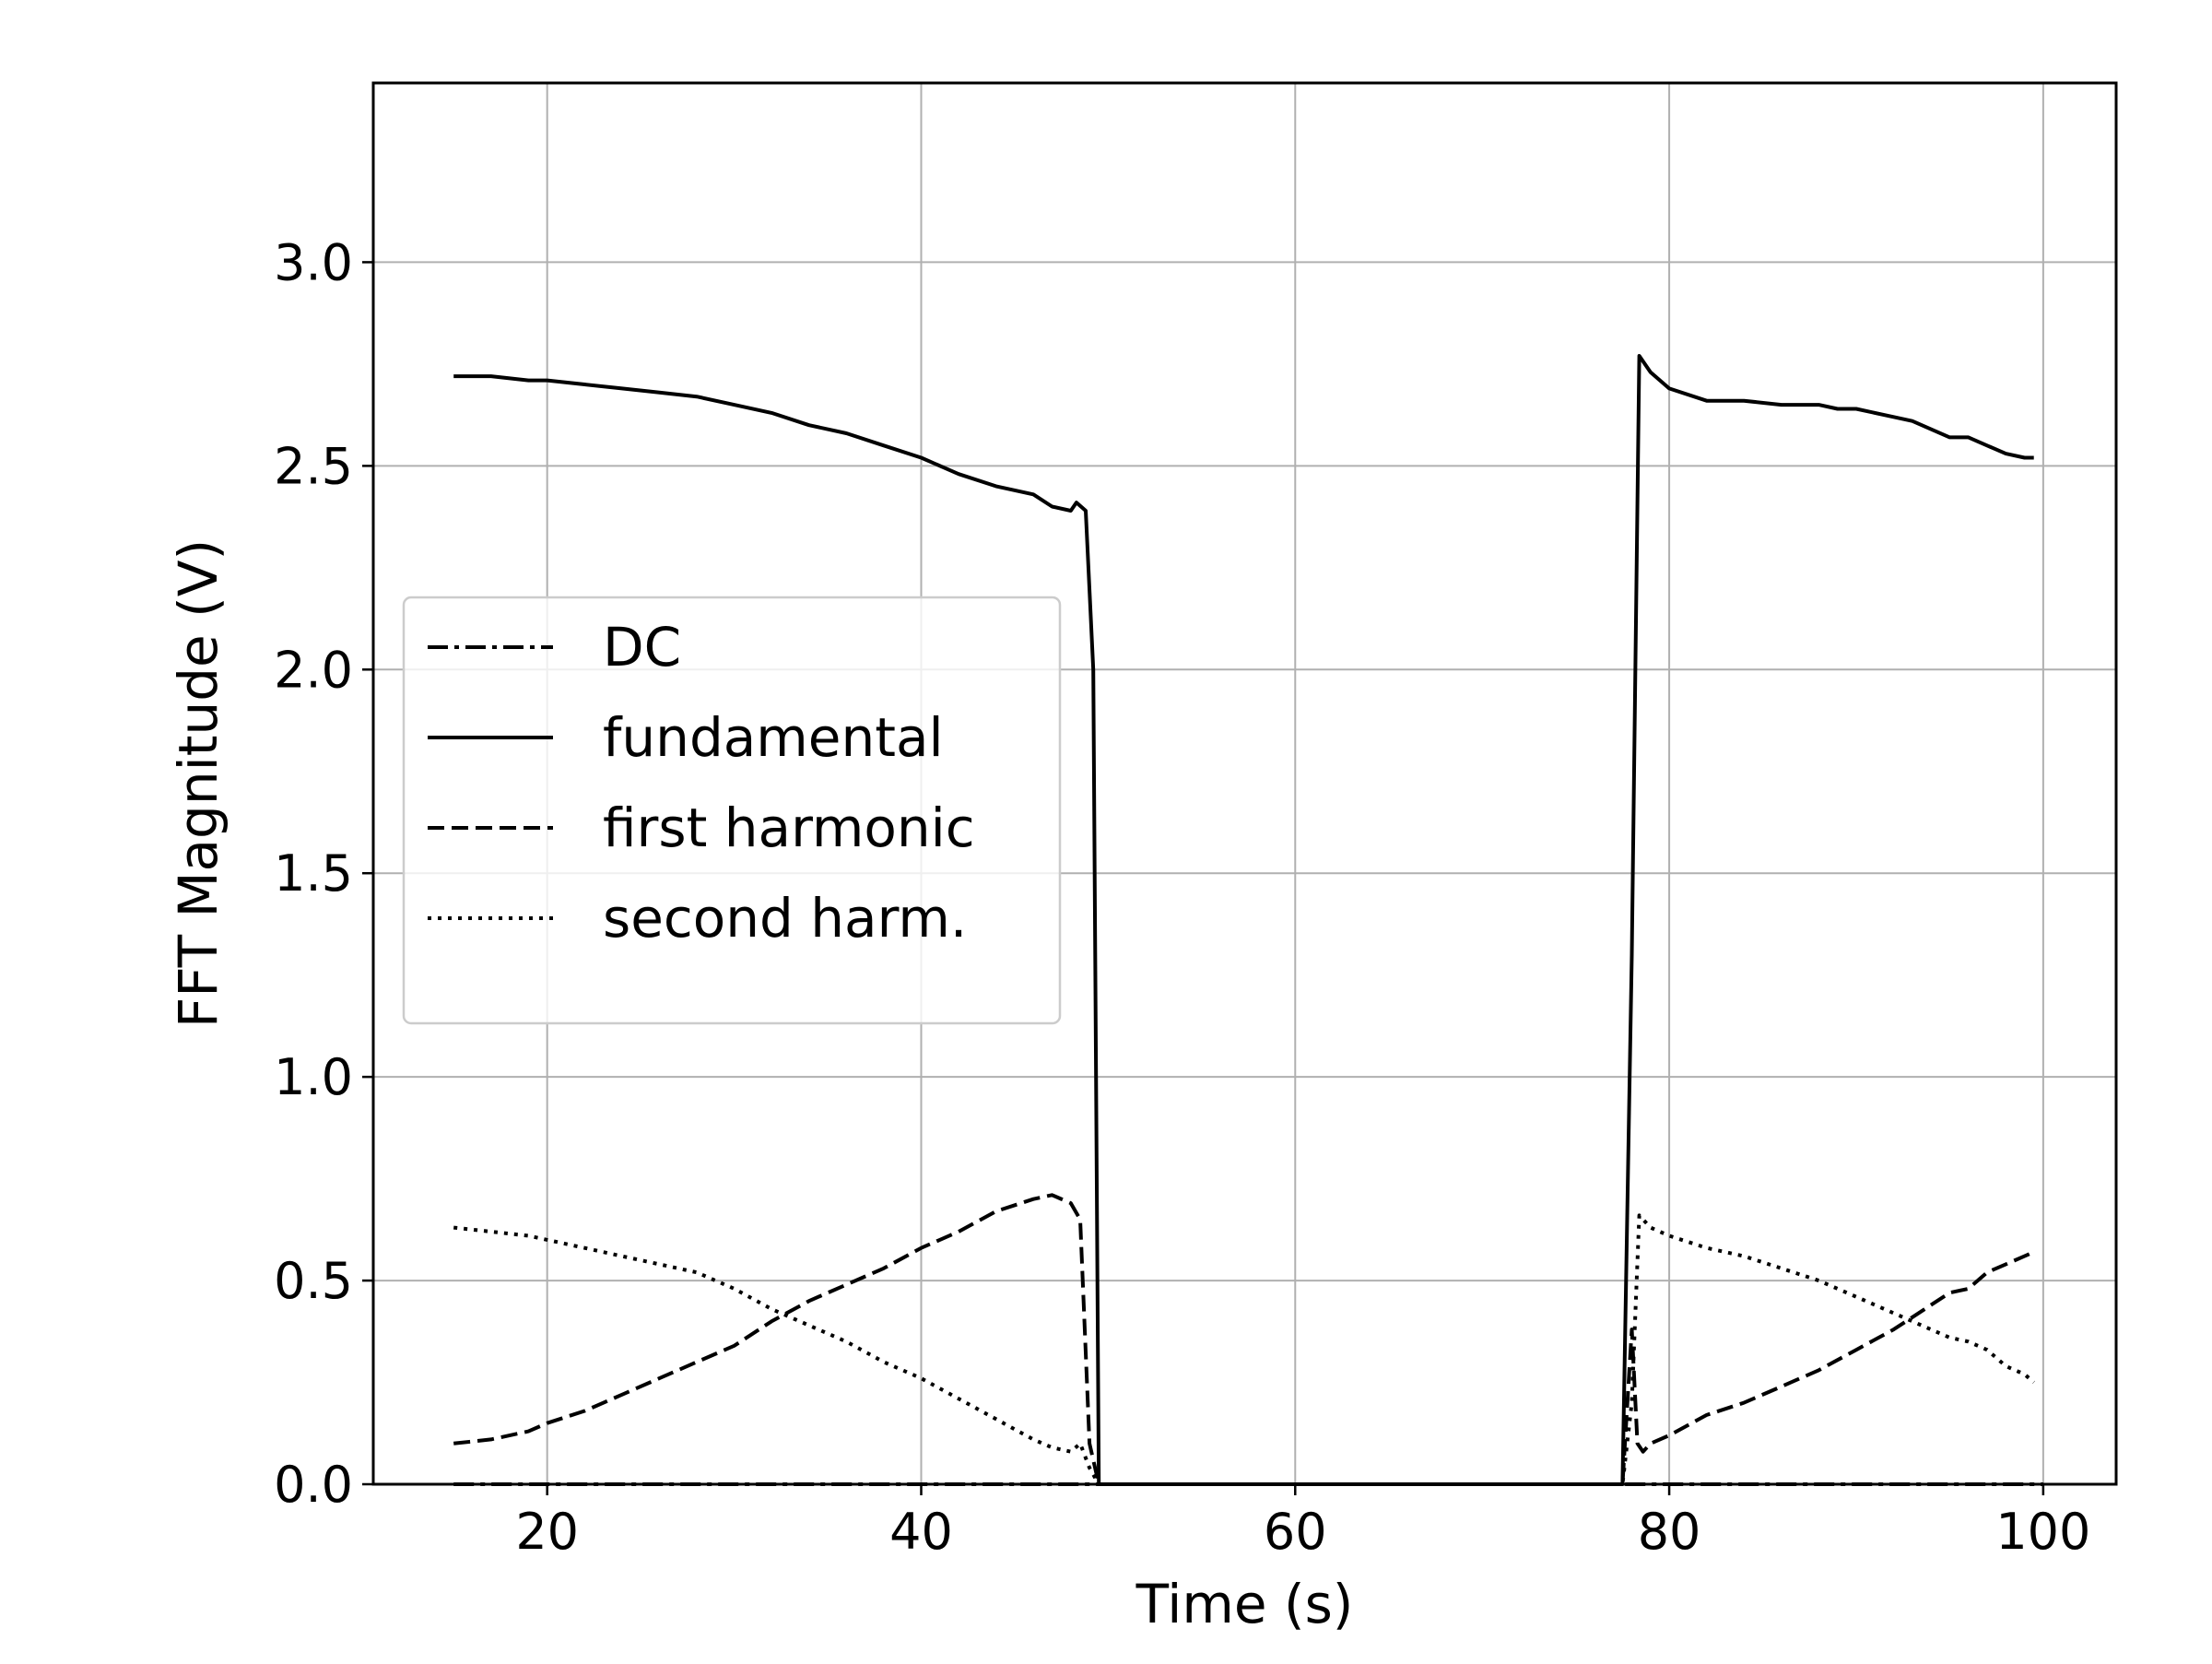  Describe the element at coordinates (921, 1532) in the screenshot. I see `x-tick-label: 40` at that location.